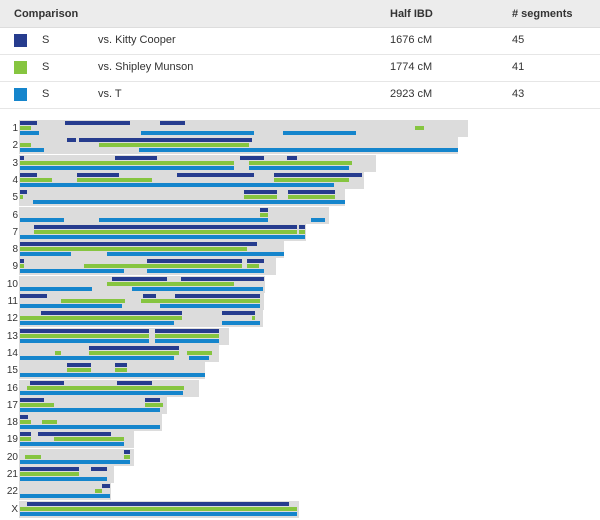  I want to click on comparison-column-header: Comparison, so click(46, 14).